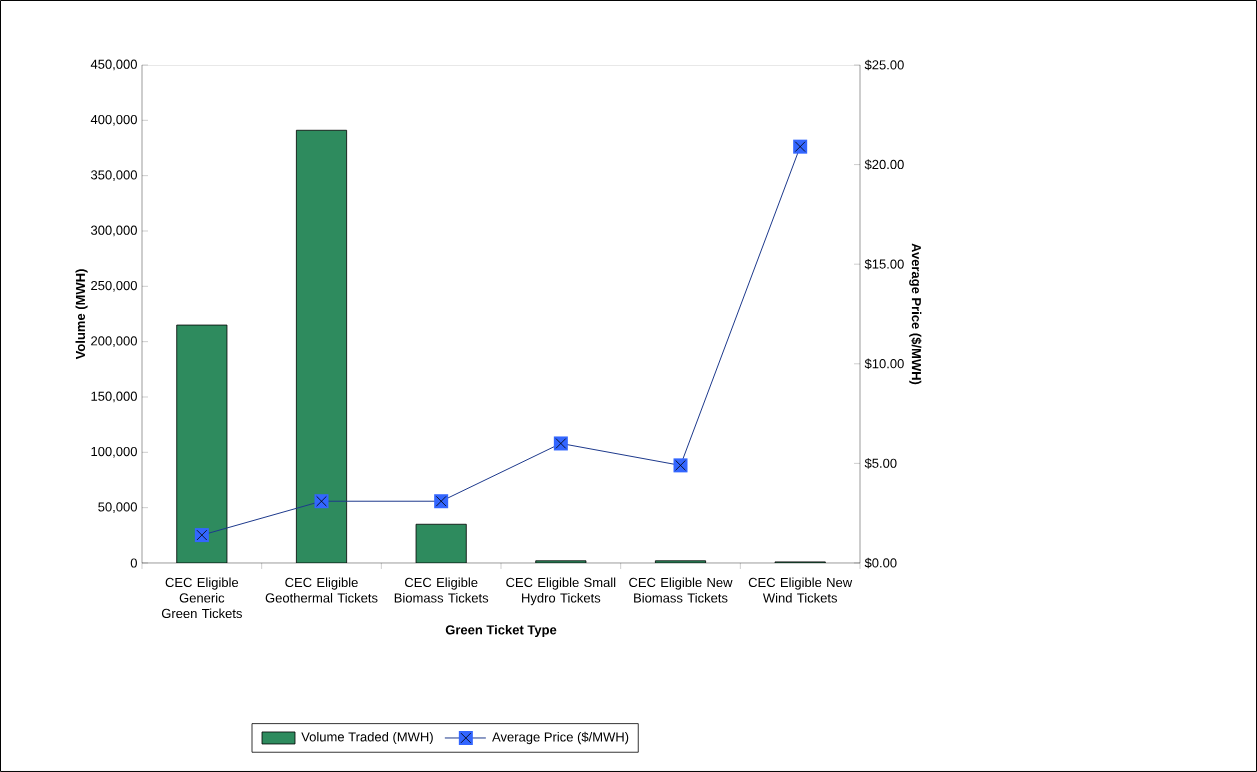 The width and height of the screenshot is (1257, 772). I want to click on y2-tick-label: $10.00, so click(884, 364).